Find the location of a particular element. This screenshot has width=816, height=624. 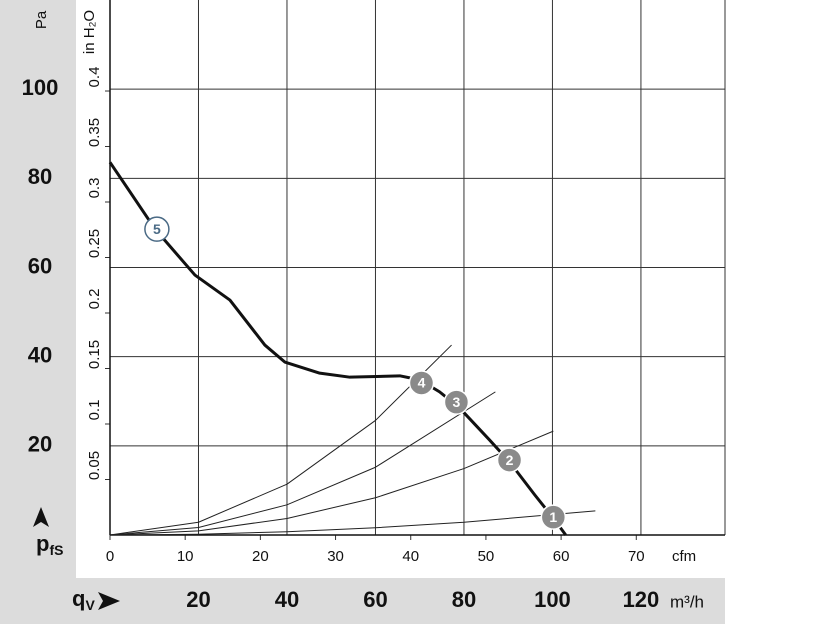

y-arrow is located at coordinates (41, 517).